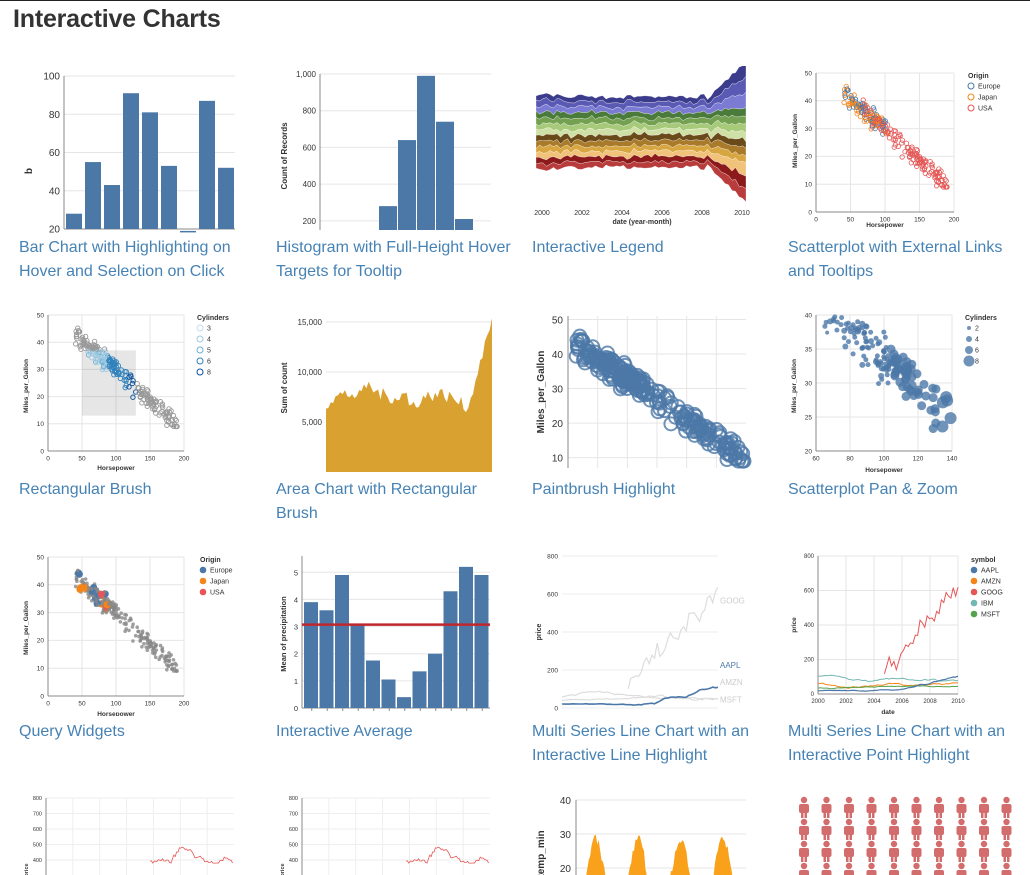 This screenshot has width=1030, height=875. I want to click on histogram-chart: 1,000 800 600 400 200 Count of Records, so click(396, 150).